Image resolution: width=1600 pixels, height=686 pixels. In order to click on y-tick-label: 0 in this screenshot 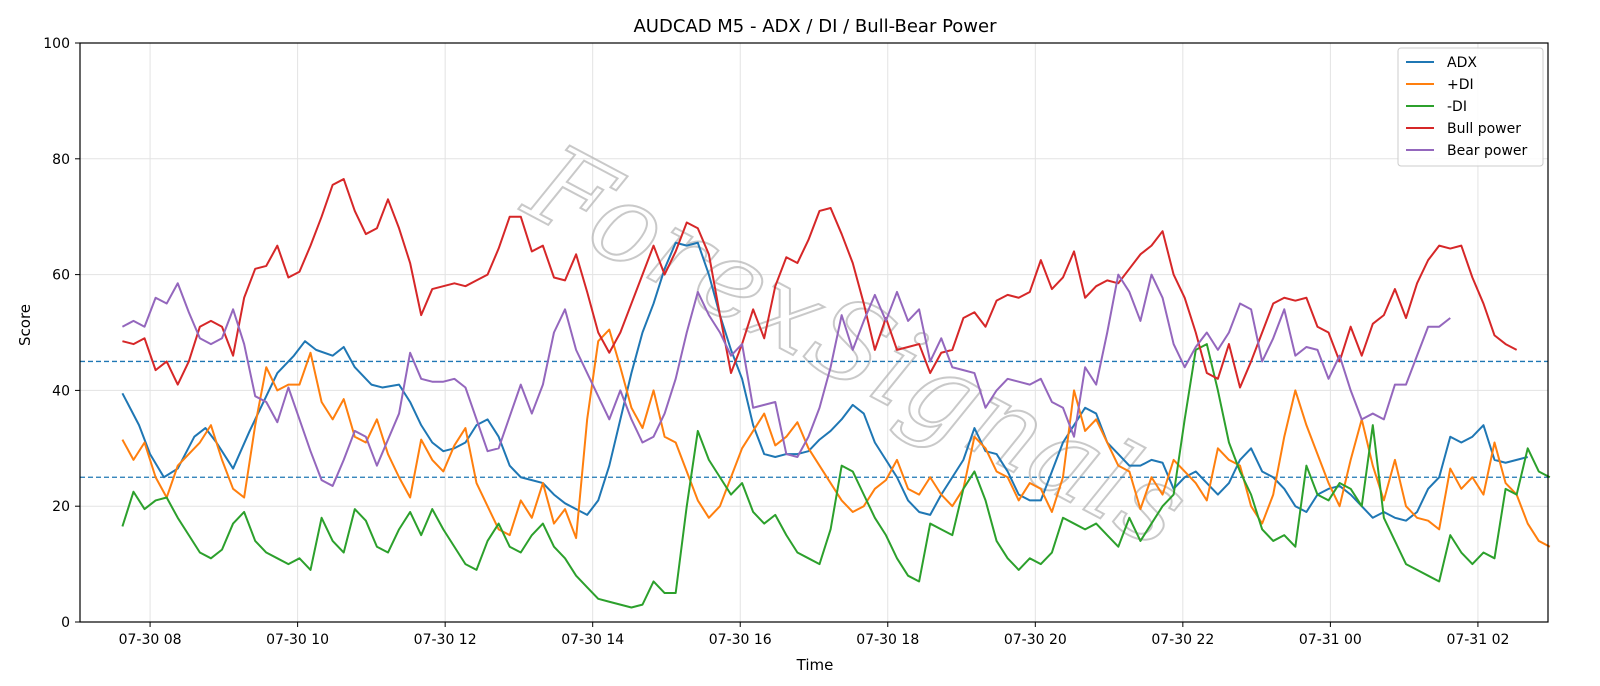, I will do `click(65, 623)`.